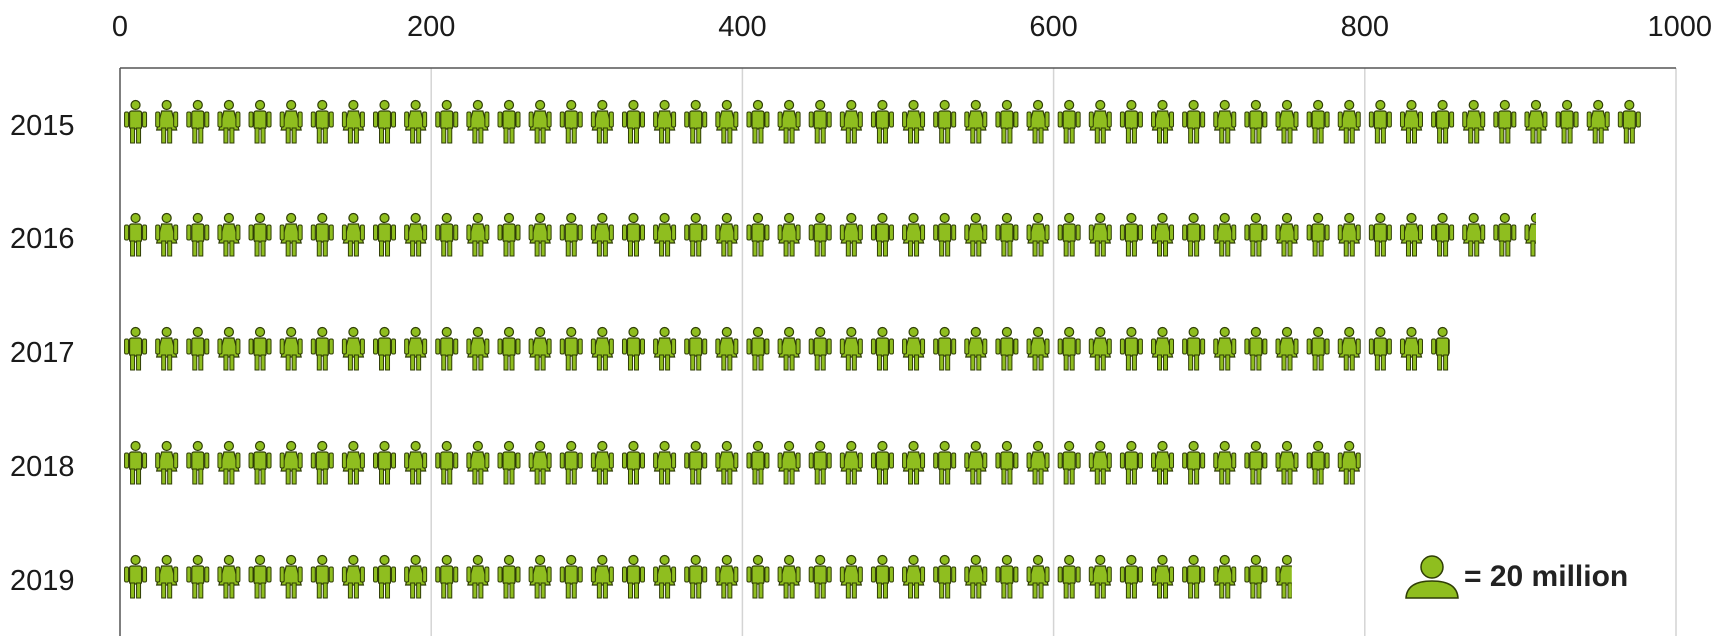  I want to click on x-tick-labels: 0 200 400 600 800 1000, so click(912, 27).